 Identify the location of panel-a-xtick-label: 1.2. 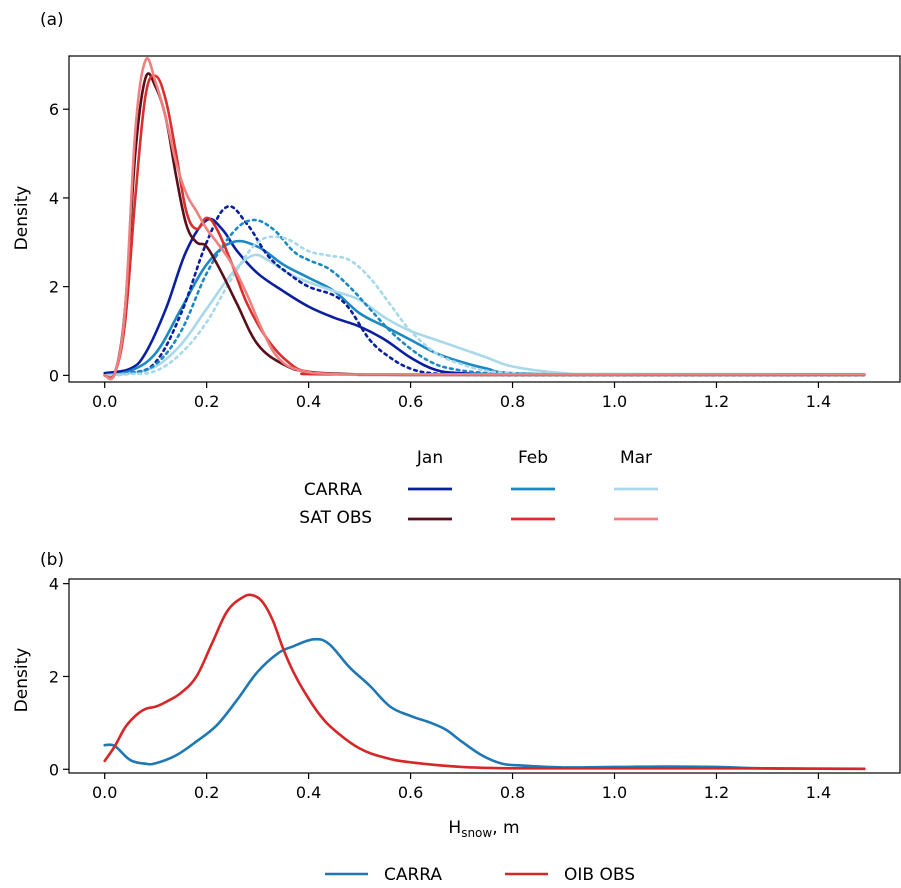
(716, 401).